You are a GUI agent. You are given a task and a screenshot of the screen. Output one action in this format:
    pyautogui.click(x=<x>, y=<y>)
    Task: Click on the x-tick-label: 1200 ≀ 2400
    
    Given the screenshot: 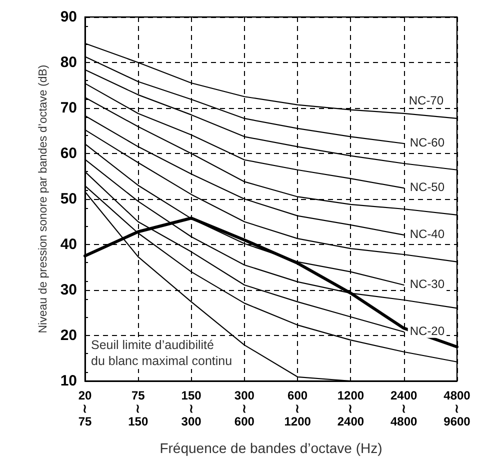 What is the action you would take?
    pyautogui.click(x=350, y=408)
    